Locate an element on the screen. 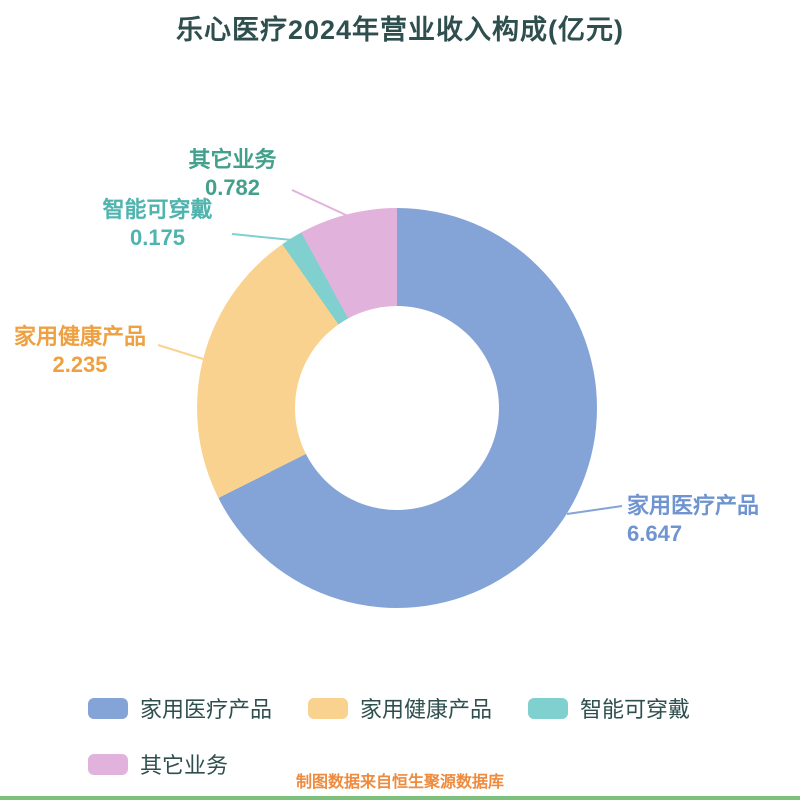 This screenshot has width=800, height=800. slice-label-value: 2.235 is located at coordinates (80, 364).